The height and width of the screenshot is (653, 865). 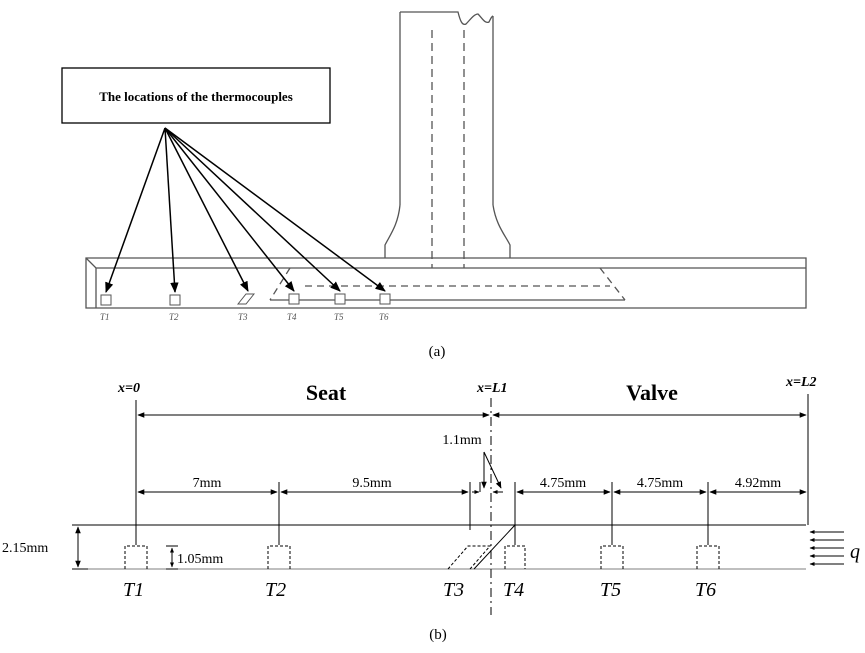 I want to click on tc-label-a-3: T3, so click(x=243, y=317).